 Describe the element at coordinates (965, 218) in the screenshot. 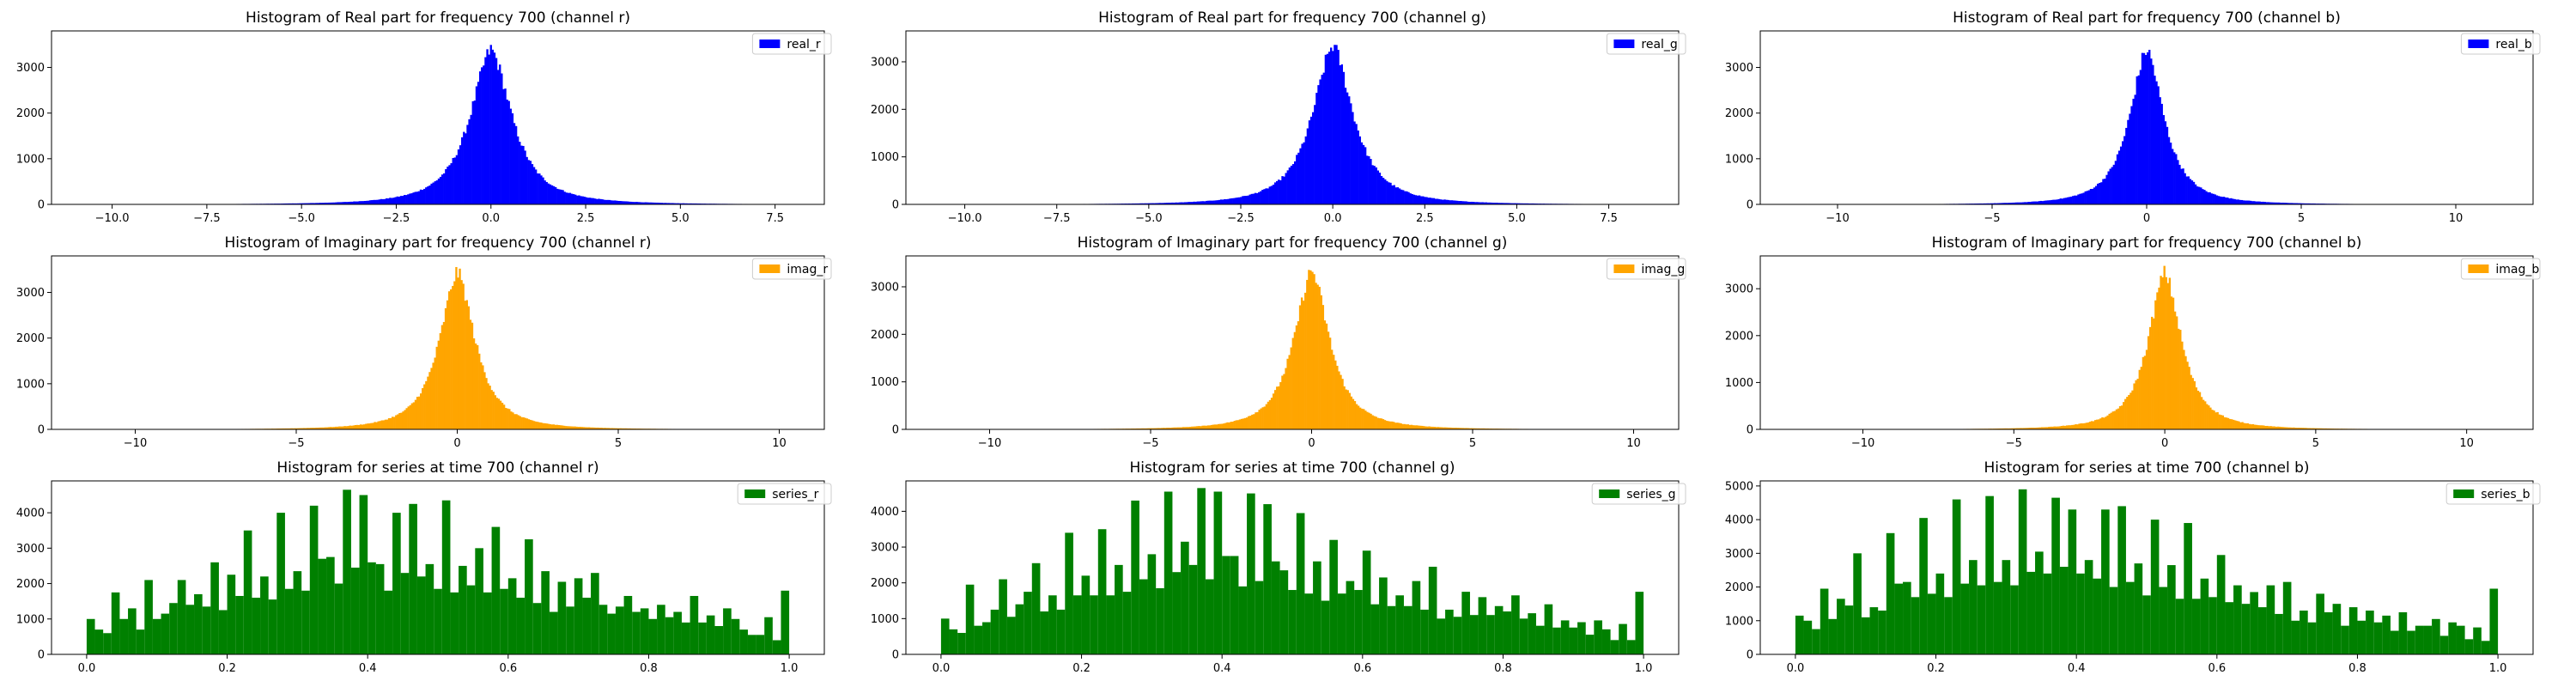

I see `x-tick-label: −10.0` at that location.